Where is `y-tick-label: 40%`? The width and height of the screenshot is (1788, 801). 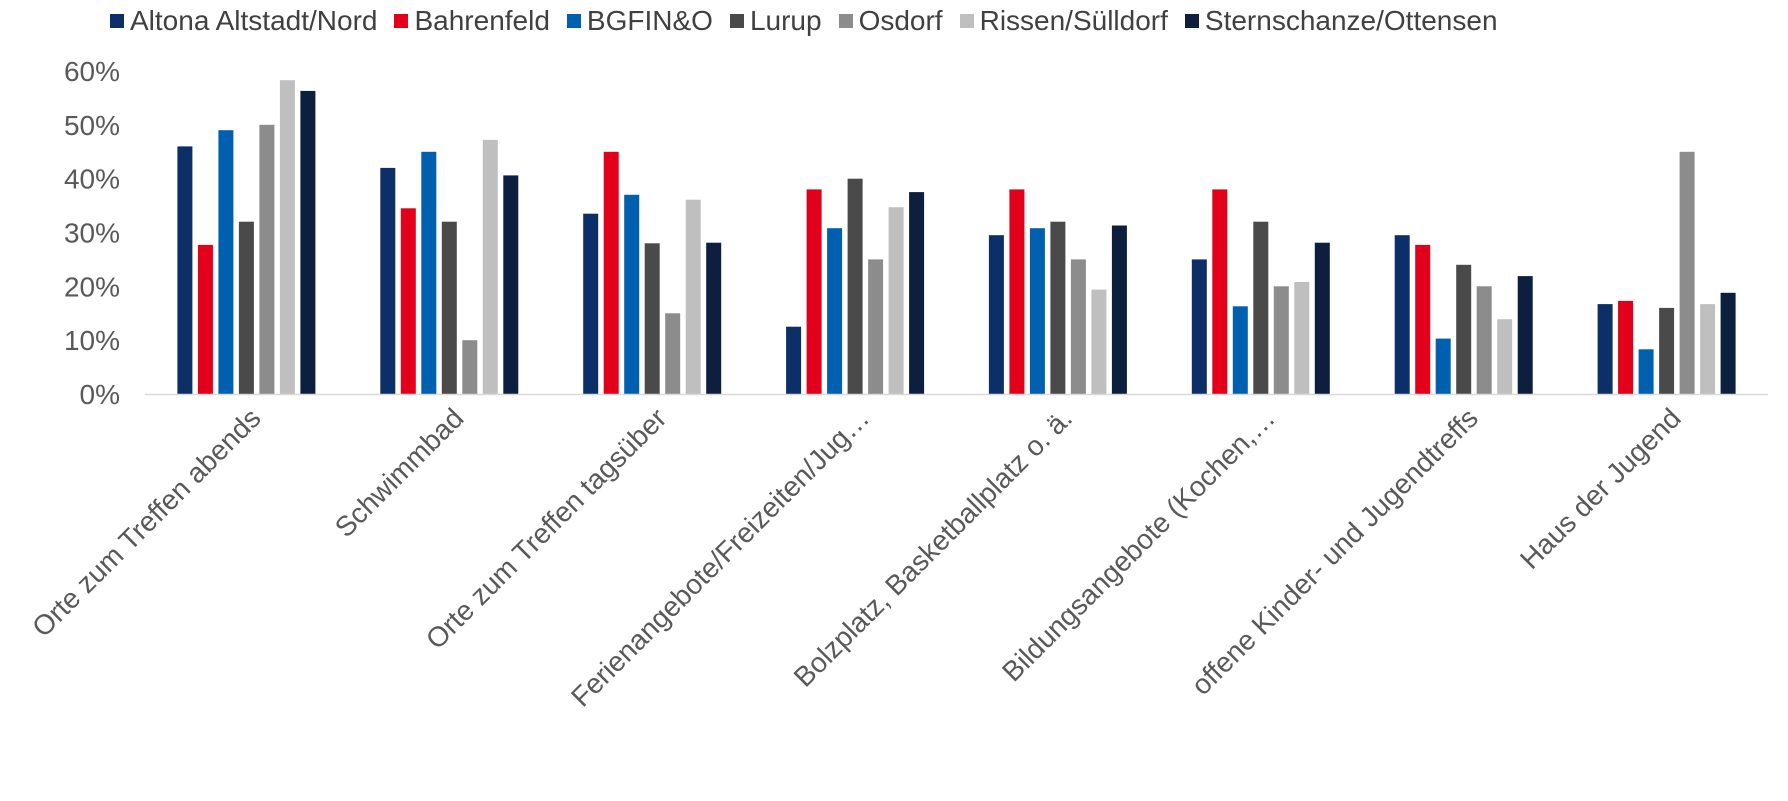 y-tick-label: 40% is located at coordinates (92, 179).